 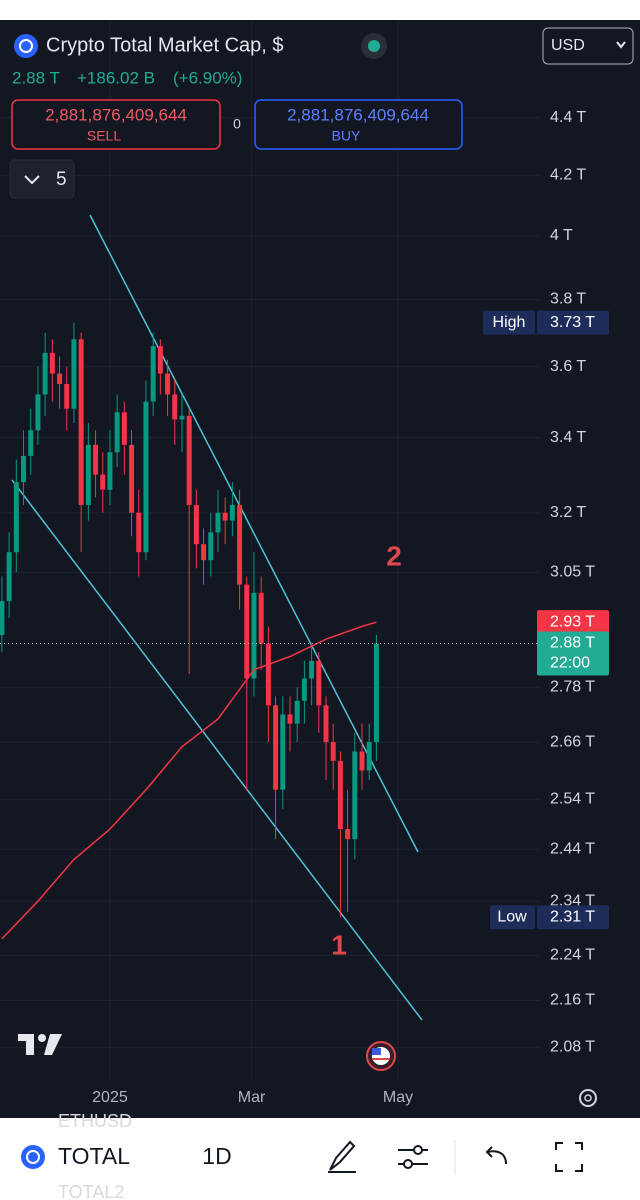 What do you see at coordinates (572, 916) in the screenshot?
I see `low-value: 2.31 T` at bounding box center [572, 916].